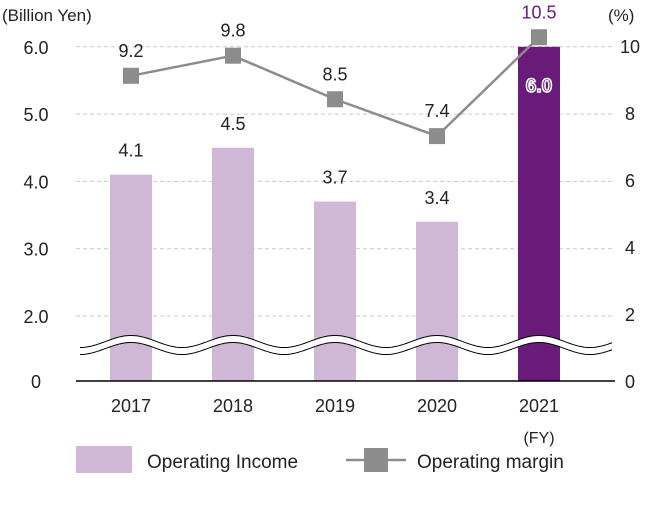 The width and height of the screenshot is (647, 508). I want to click on right-tick-label: 0, so click(630, 382).